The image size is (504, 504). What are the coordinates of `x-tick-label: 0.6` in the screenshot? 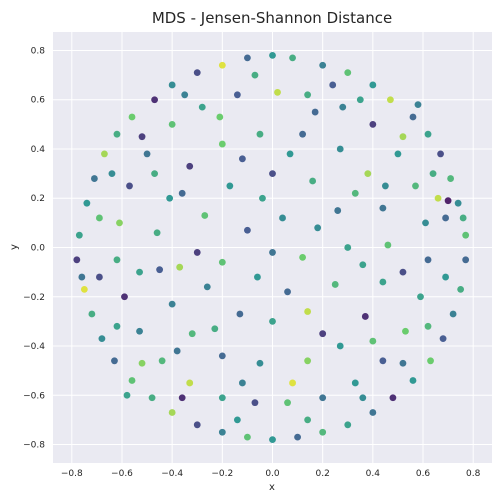 It's located at (423, 474).